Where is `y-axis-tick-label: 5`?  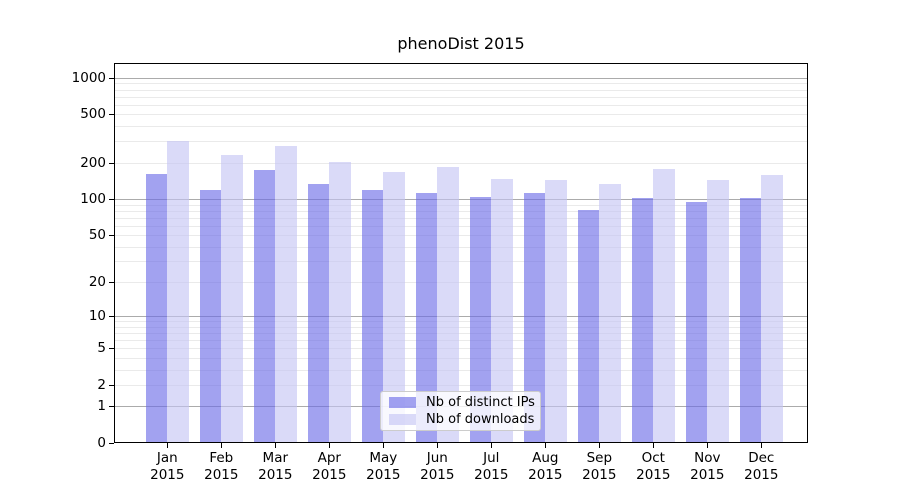 y-axis-tick-label: 5 is located at coordinates (101, 348).